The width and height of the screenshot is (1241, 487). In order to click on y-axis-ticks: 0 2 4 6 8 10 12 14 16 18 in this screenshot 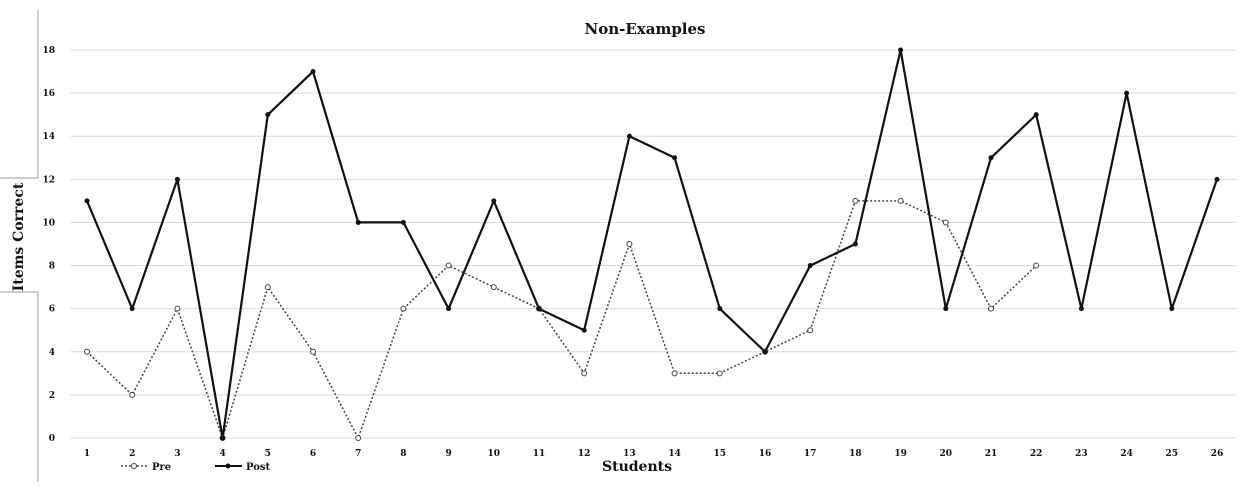, I will do `click(48, 245)`.